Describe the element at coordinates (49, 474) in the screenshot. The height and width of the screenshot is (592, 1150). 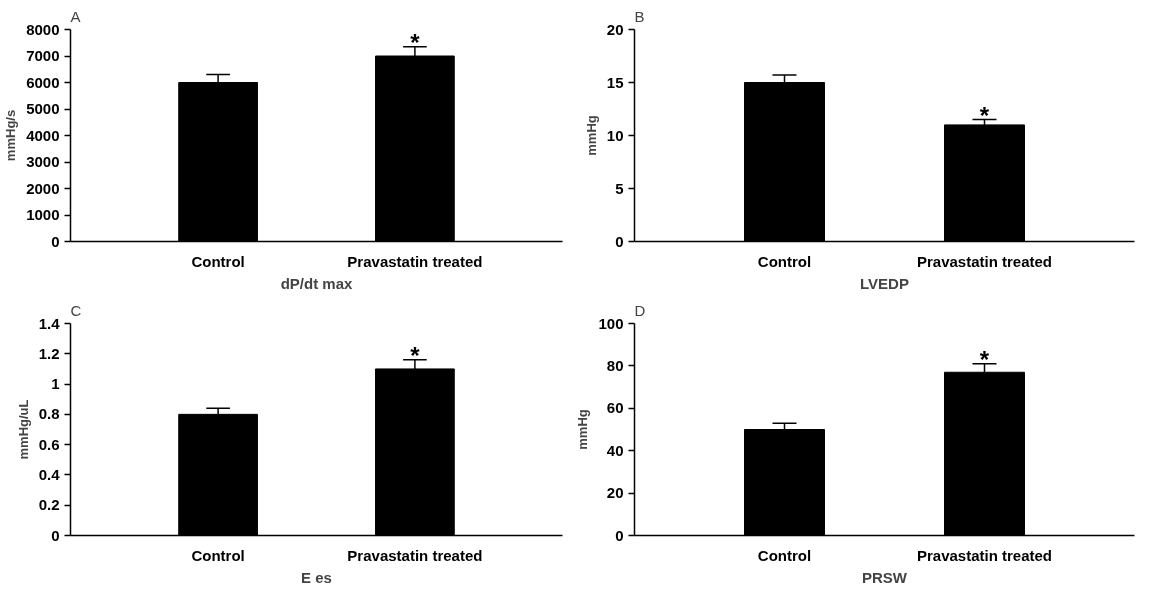
I see `y-tick-label: 0.4` at that location.